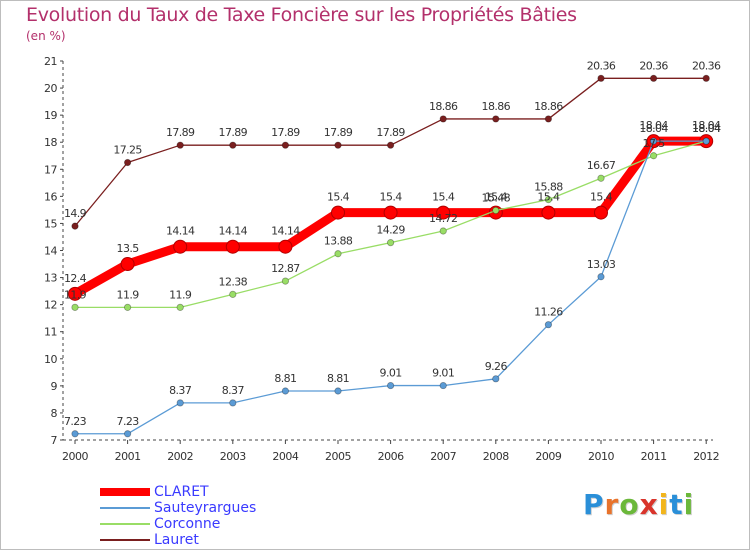 The image size is (750, 550). Describe the element at coordinates (50, 115) in the screenshot. I see `y-tick-label: 19` at that location.